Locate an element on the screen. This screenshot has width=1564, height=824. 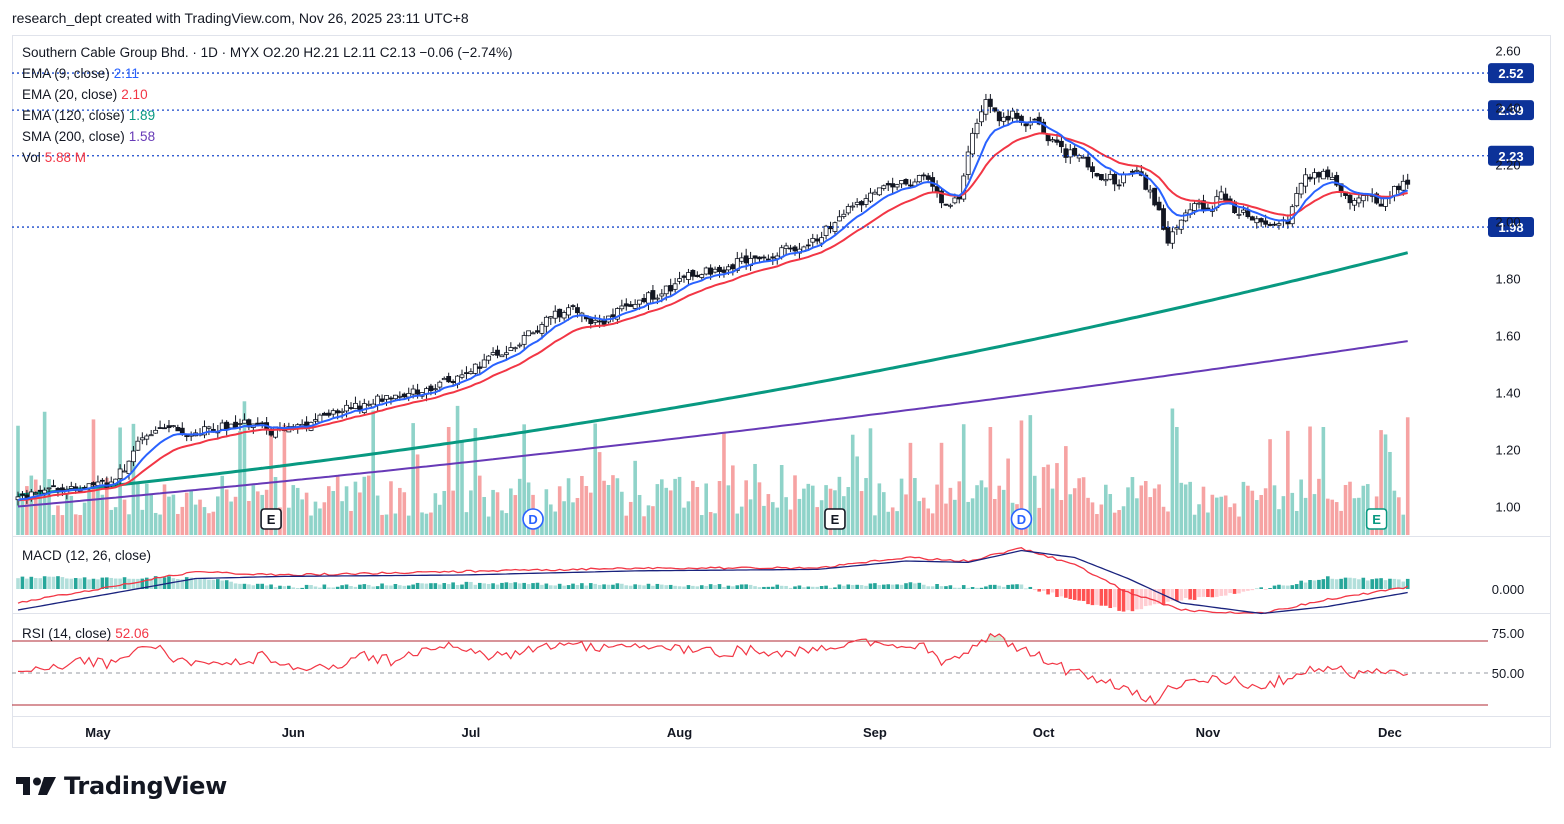
tradingview-brand: TradingView is located at coordinates (120, 786).